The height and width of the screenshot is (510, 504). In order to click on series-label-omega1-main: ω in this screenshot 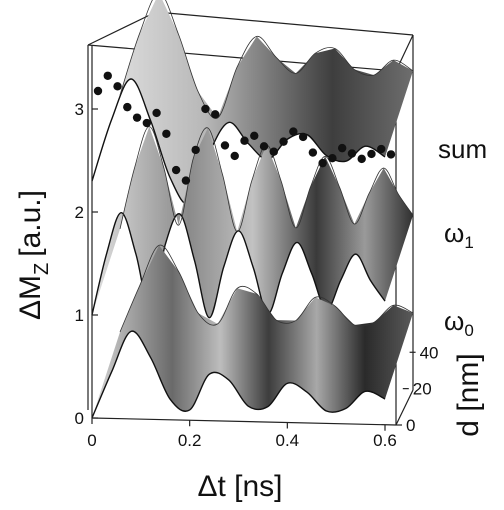, I will do `click(454, 233)`.